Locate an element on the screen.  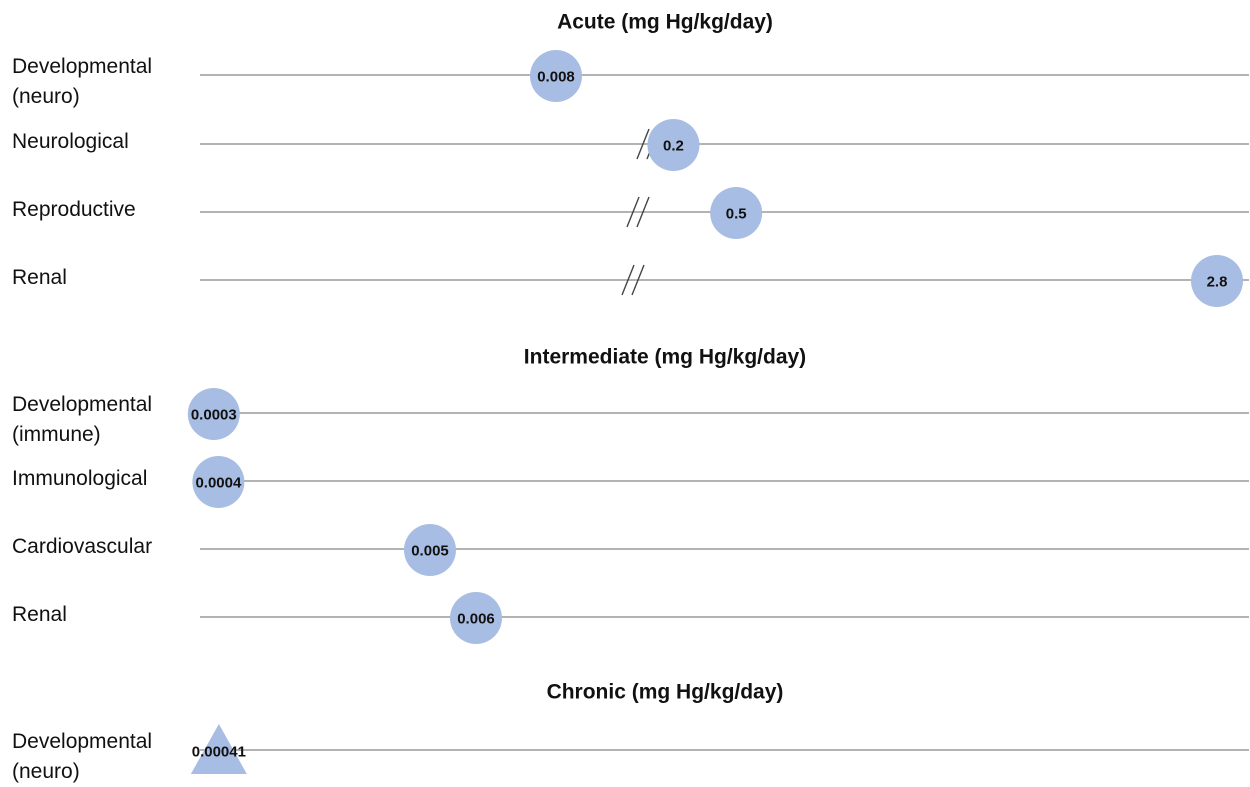
value-label-0-2: 0.5 is located at coordinates (736, 214).